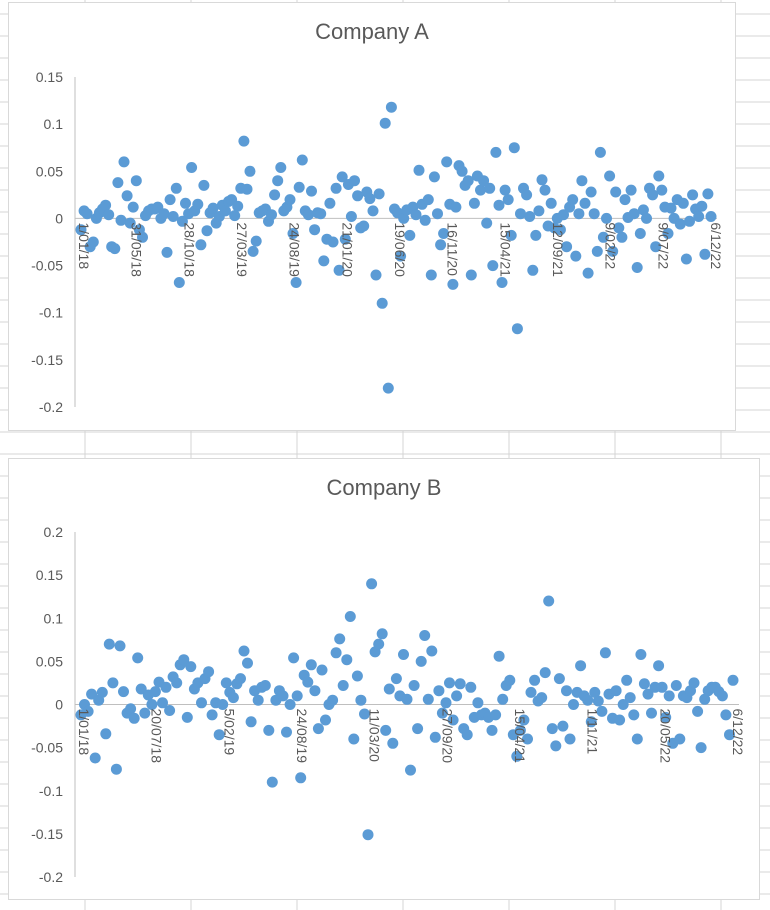  What do you see at coordinates (447, 736) in the screenshot?
I see `x-tick-label: 27/09/20` at bounding box center [447, 736].